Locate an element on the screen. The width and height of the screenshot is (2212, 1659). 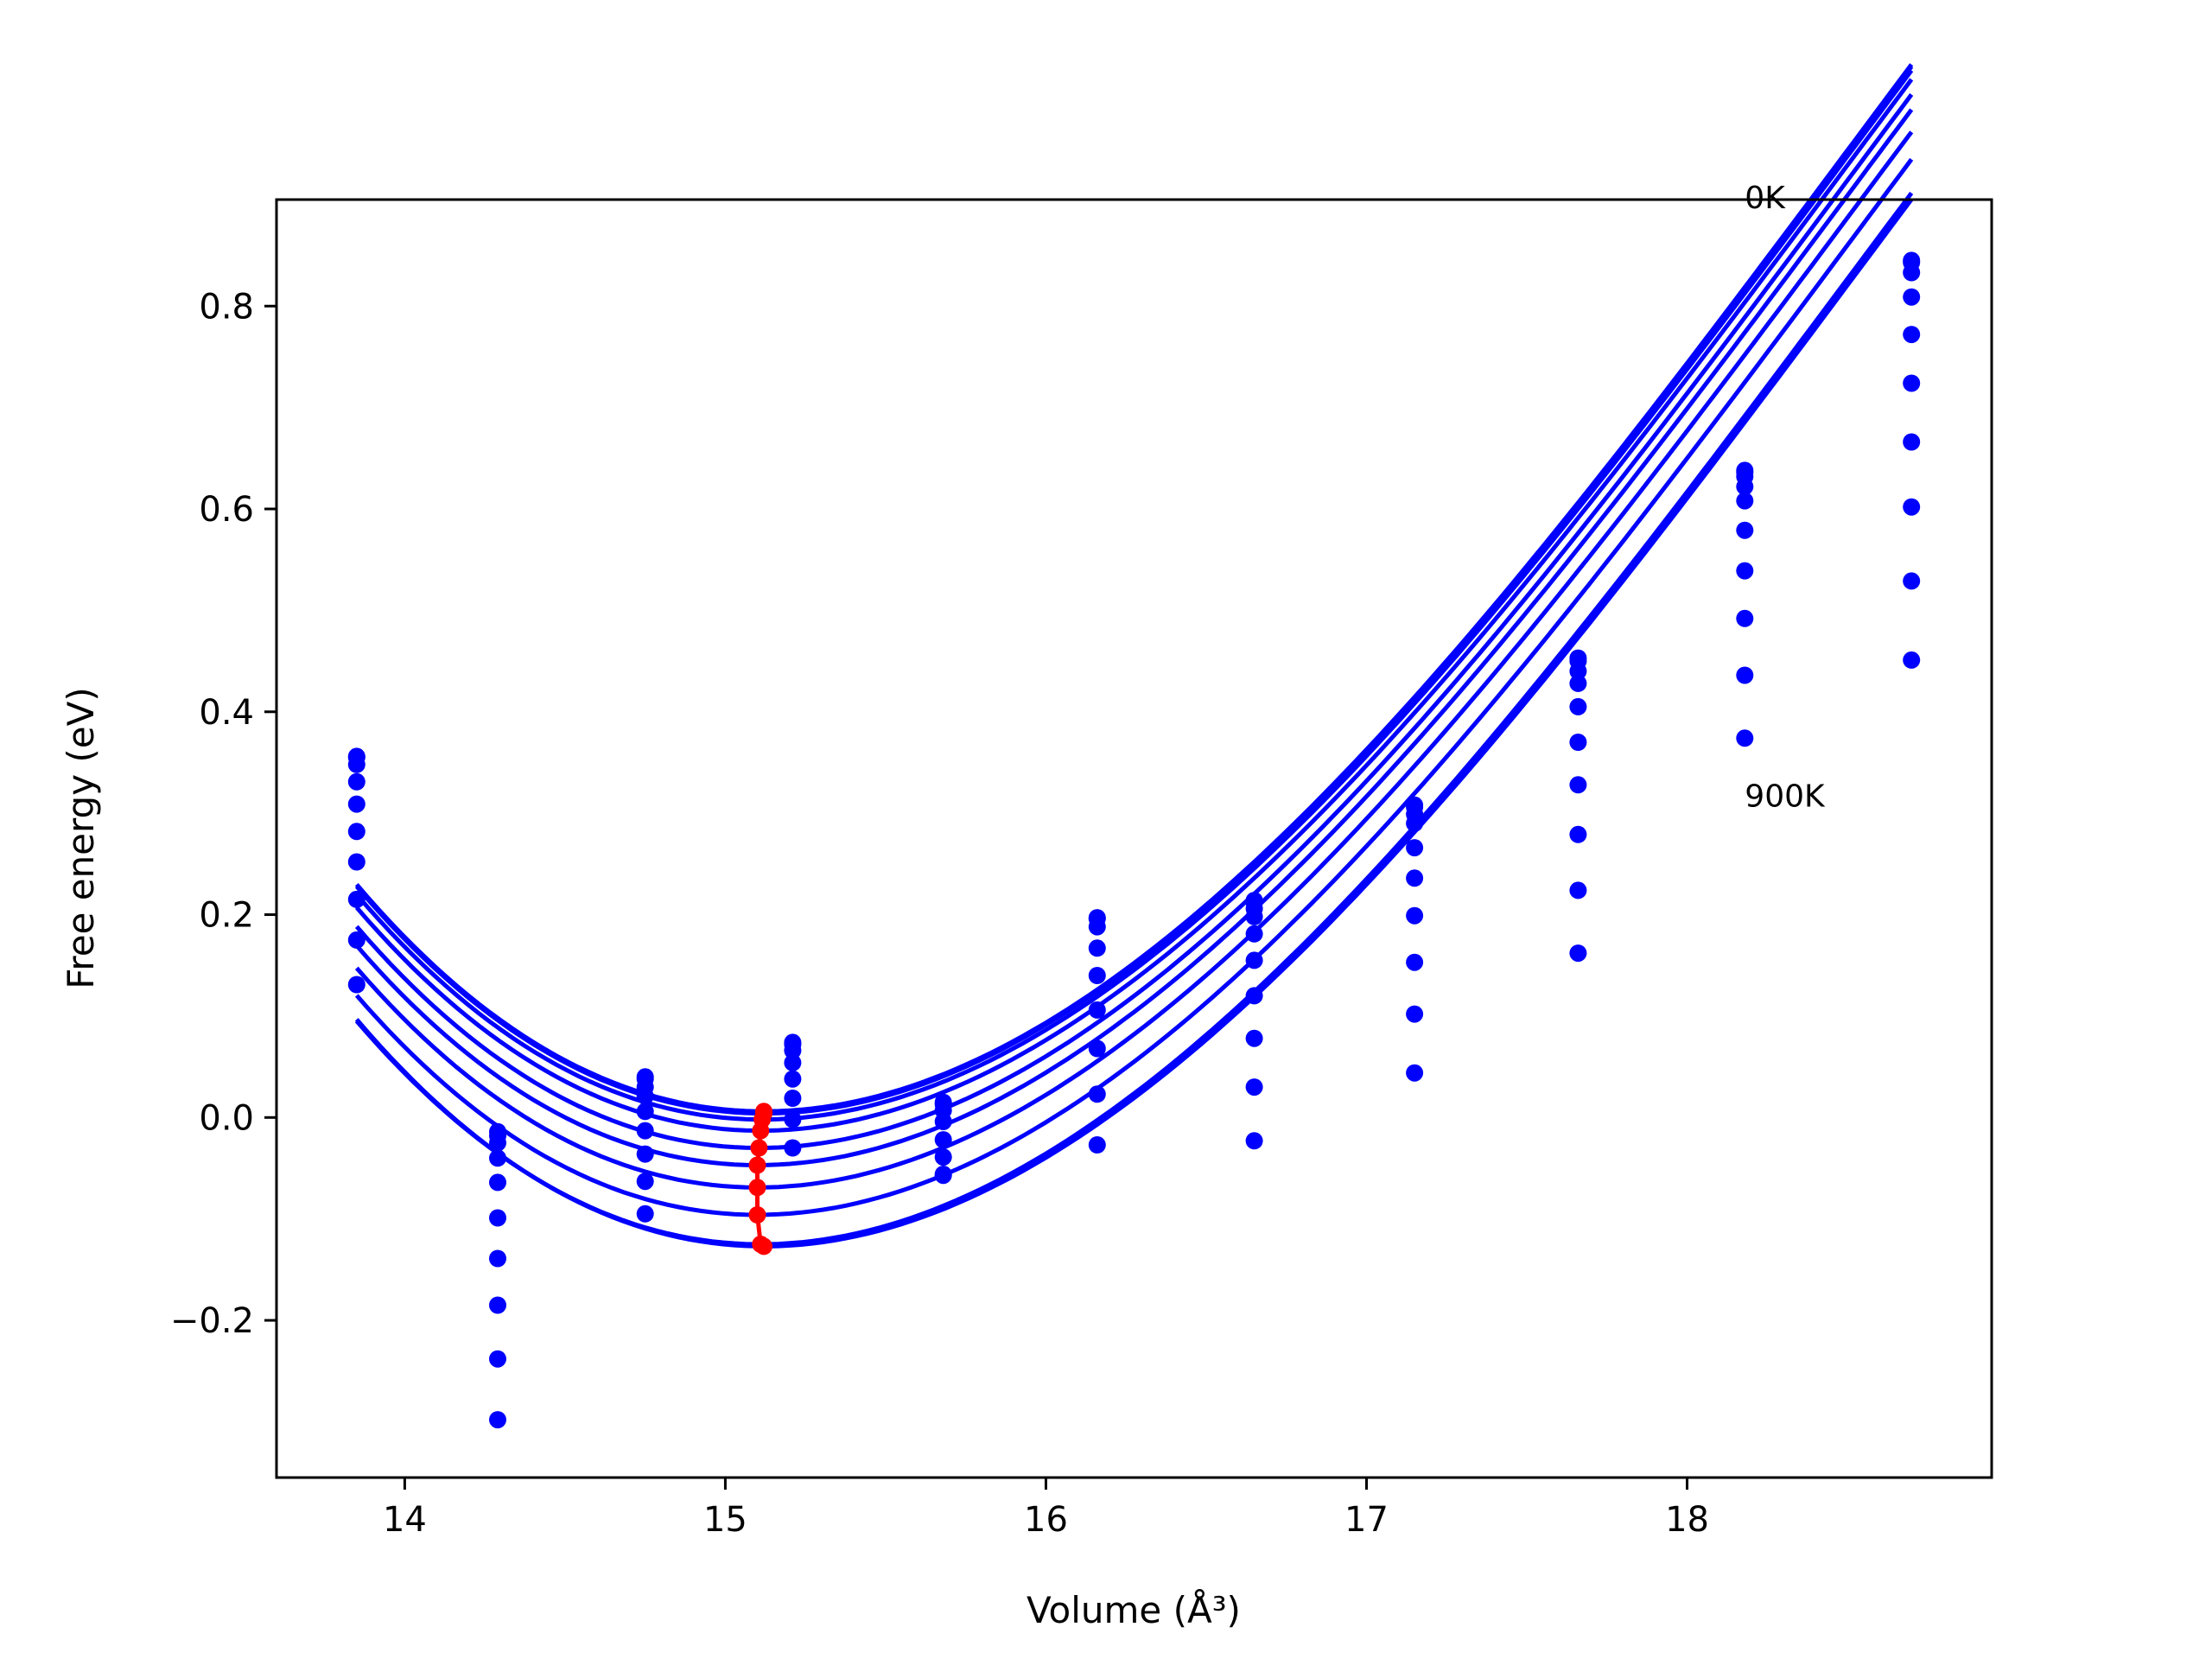
y-tick-label: −0.2 is located at coordinates (212, 1321).